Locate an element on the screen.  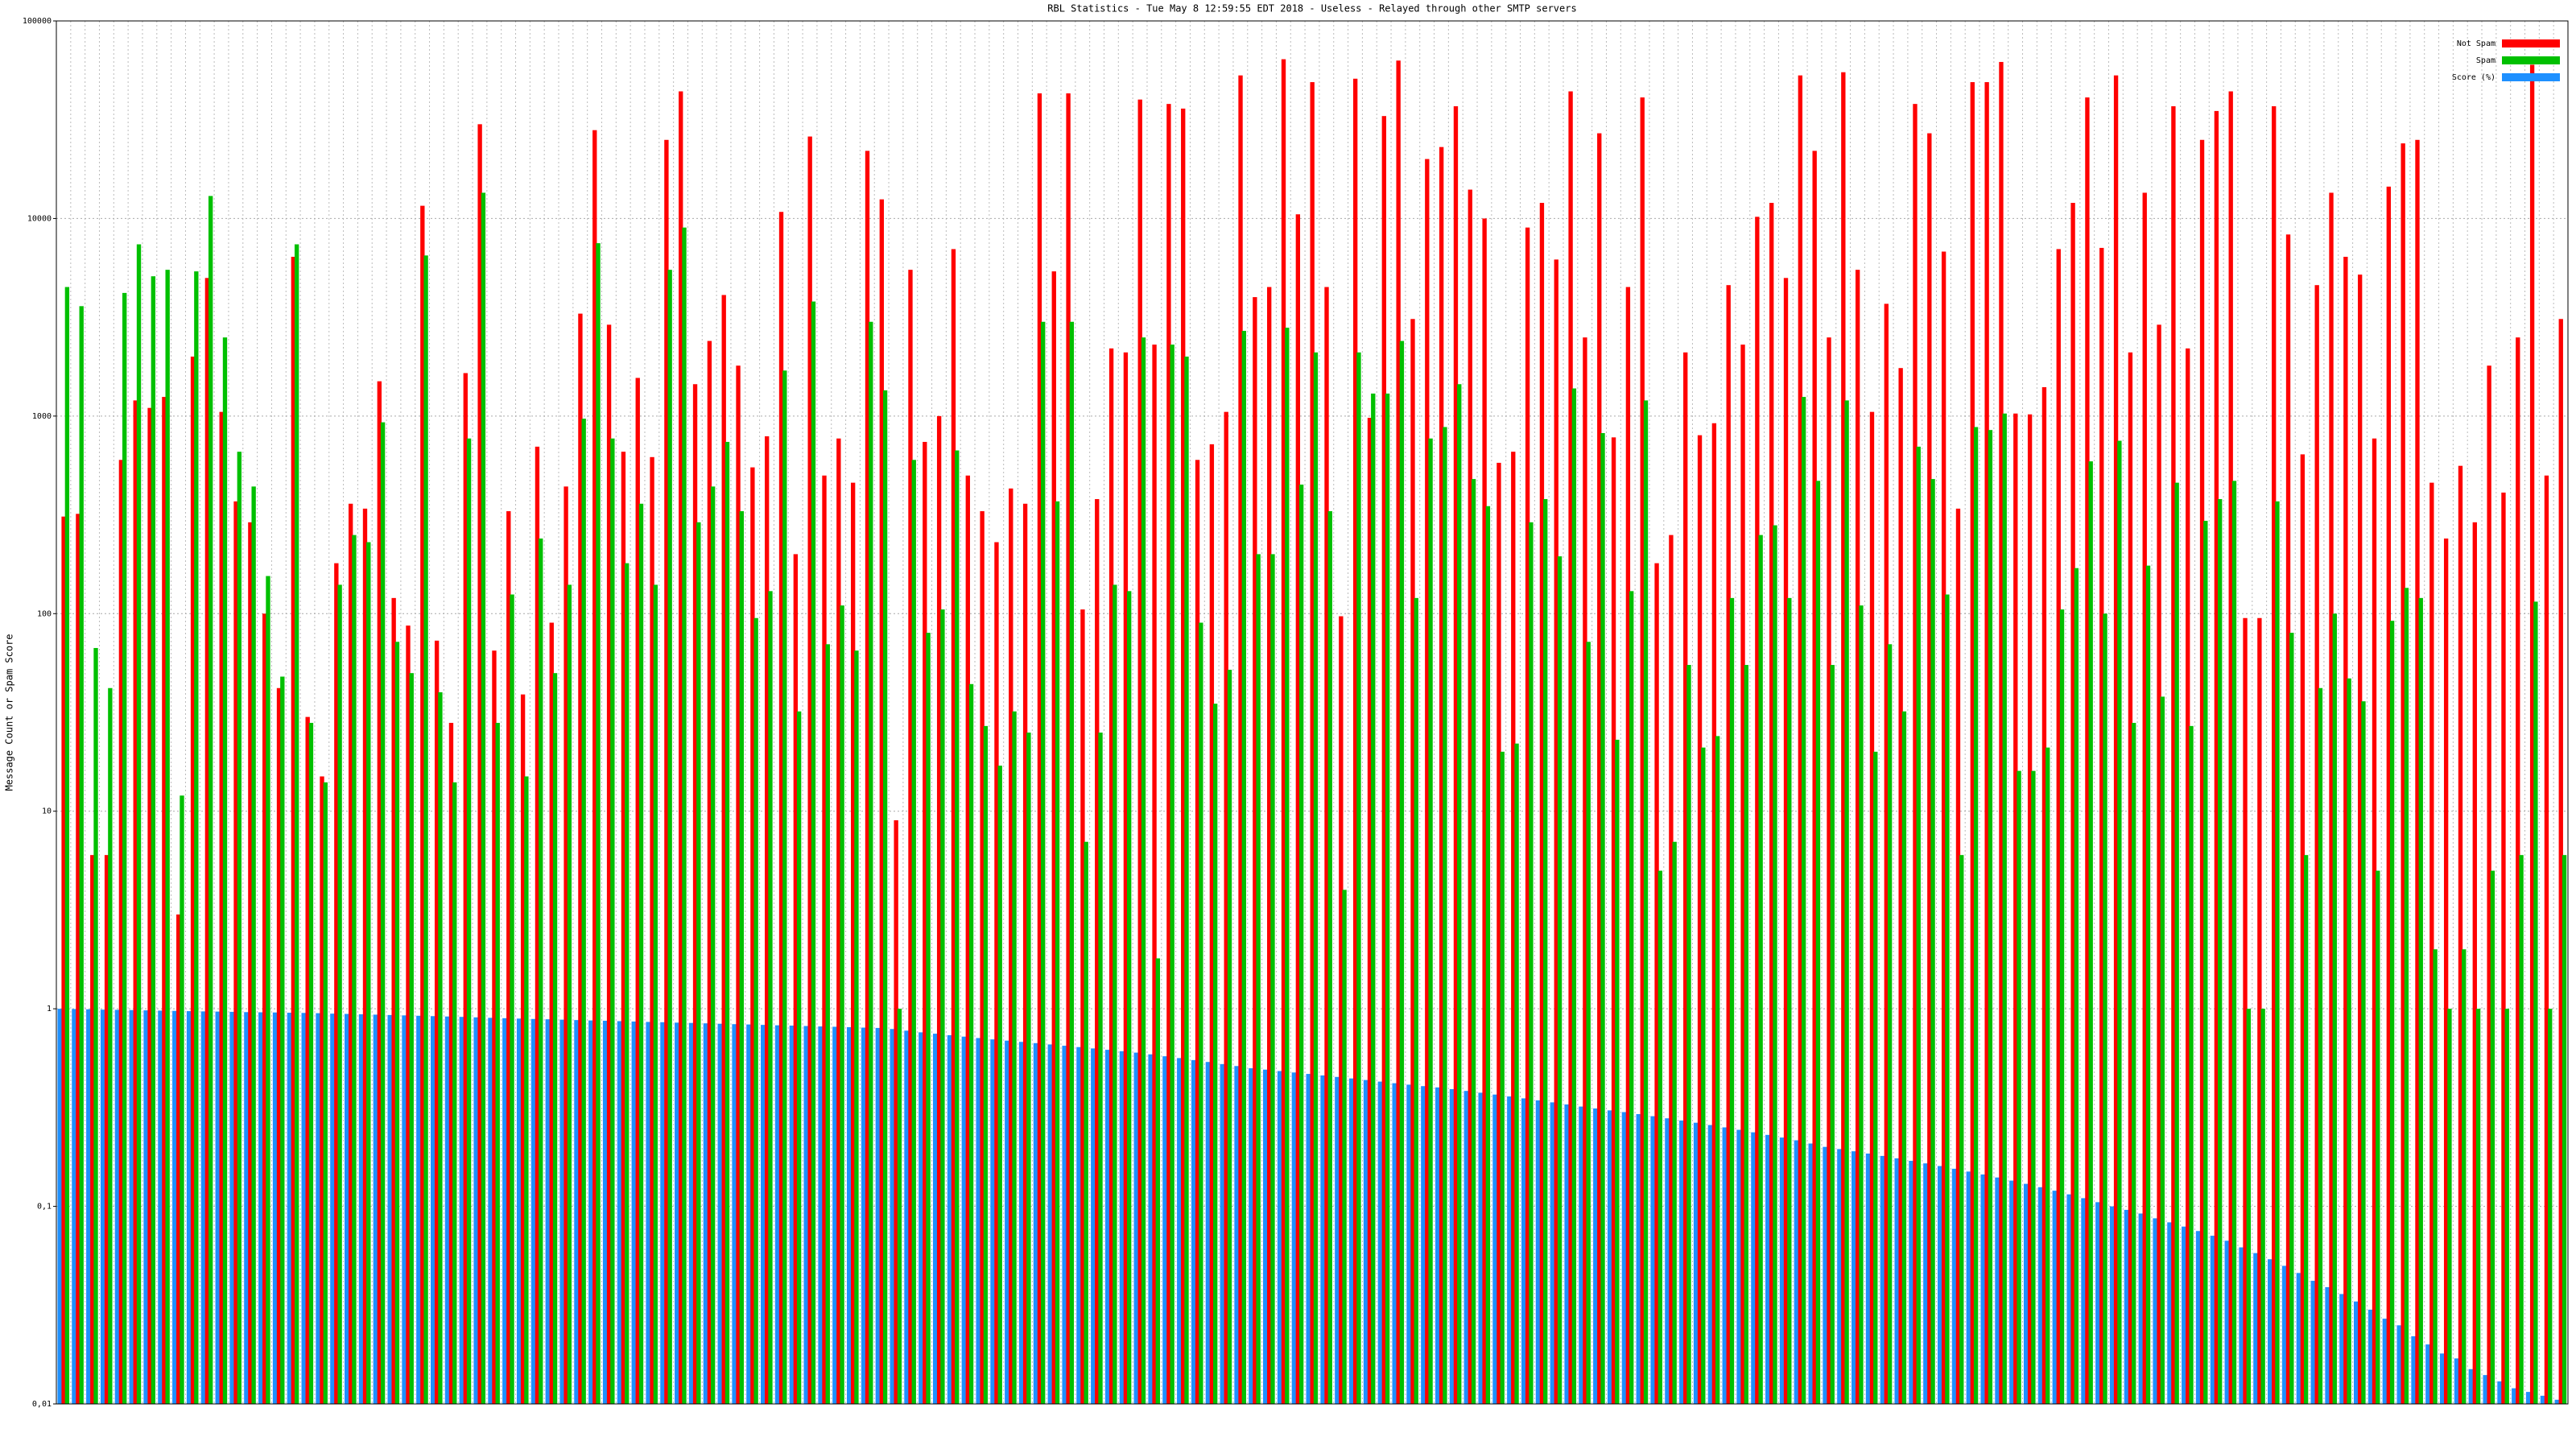
y-tick-label: 0,1 is located at coordinates (44, 1207).